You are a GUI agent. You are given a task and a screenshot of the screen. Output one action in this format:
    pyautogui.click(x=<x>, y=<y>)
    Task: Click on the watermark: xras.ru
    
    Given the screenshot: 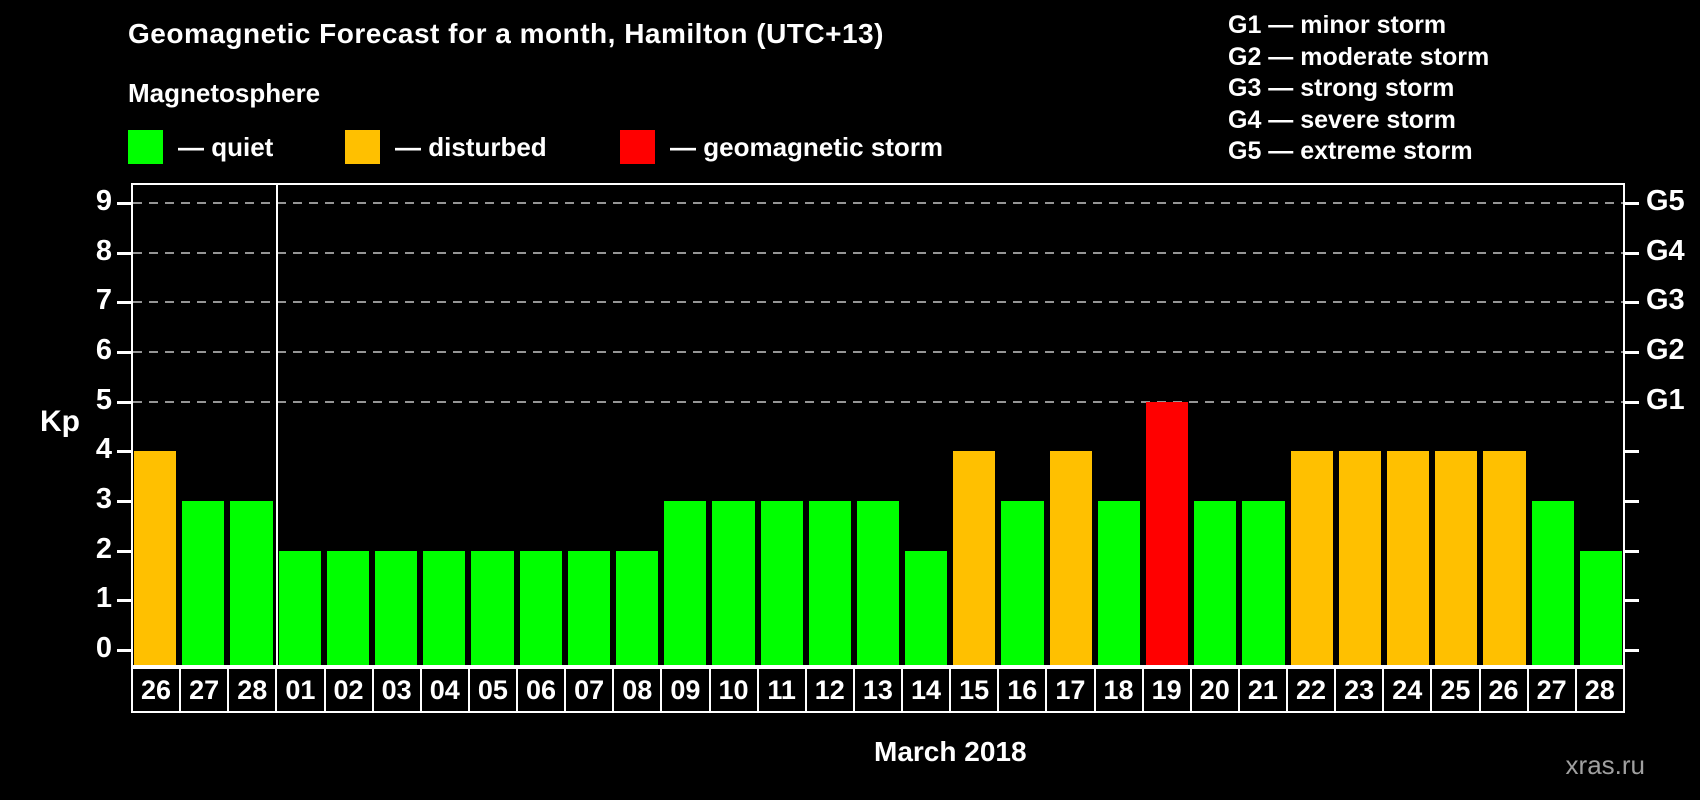 What is the action you would take?
    pyautogui.click(x=1605, y=765)
    